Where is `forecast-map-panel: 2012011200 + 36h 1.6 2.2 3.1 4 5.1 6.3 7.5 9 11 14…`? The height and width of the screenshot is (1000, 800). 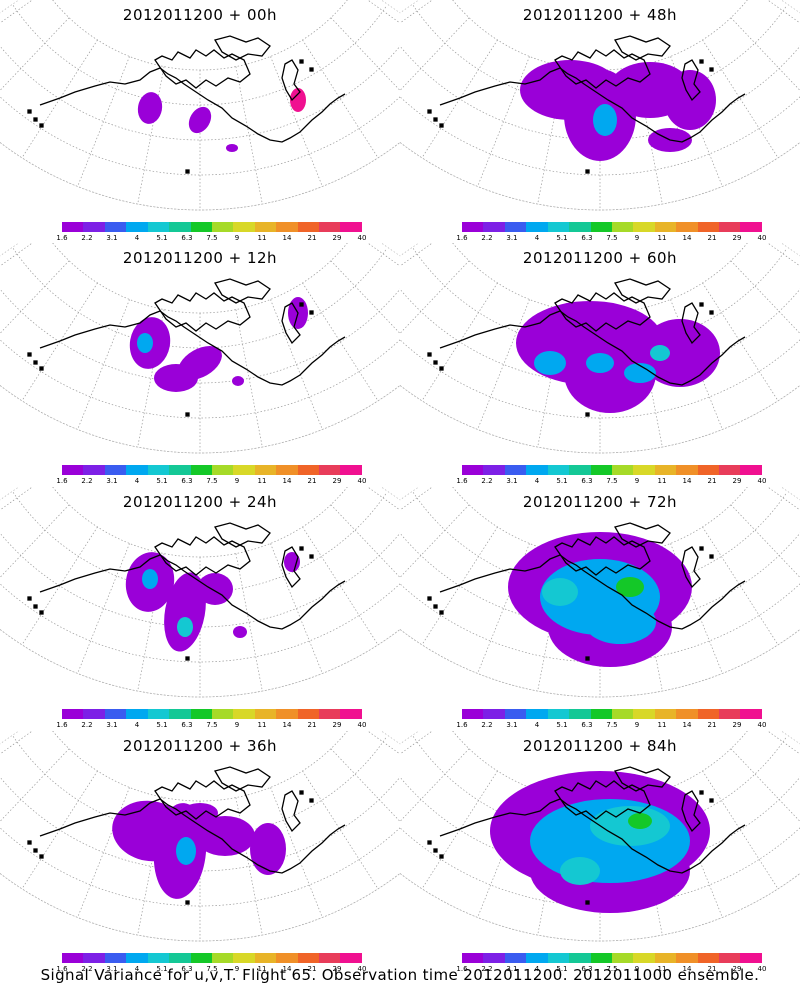
forecast-map-panel: 2012011200 + 36h 1.6 2.2 3.1 4 5.1 6.3 7.5 9 11 14… is located at coordinates (200, 853).